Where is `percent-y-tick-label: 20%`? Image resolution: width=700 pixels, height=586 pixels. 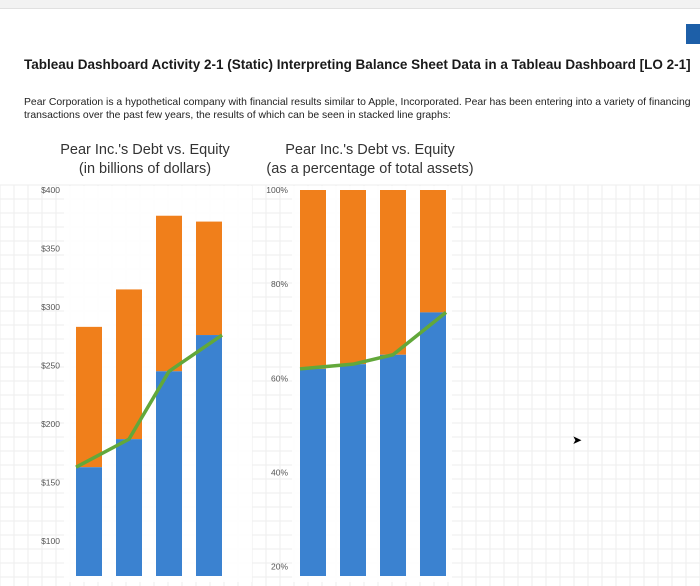 percent-y-tick-label: 20% is located at coordinates (279, 567).